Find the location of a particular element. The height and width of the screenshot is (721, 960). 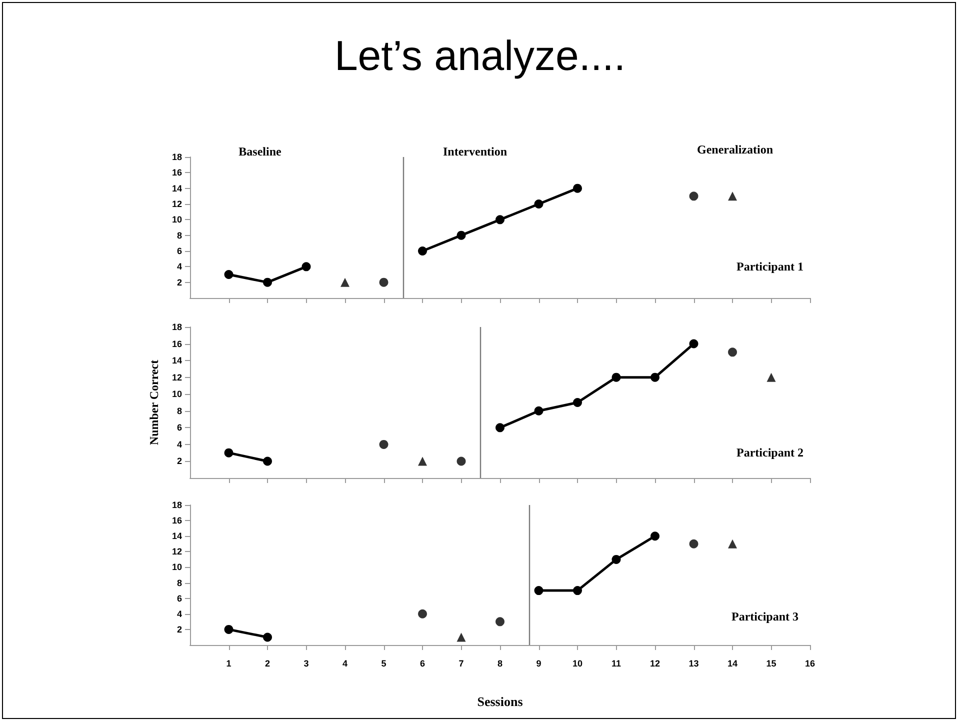

x-tick-label: 8 is located at coordinates (500, 663).